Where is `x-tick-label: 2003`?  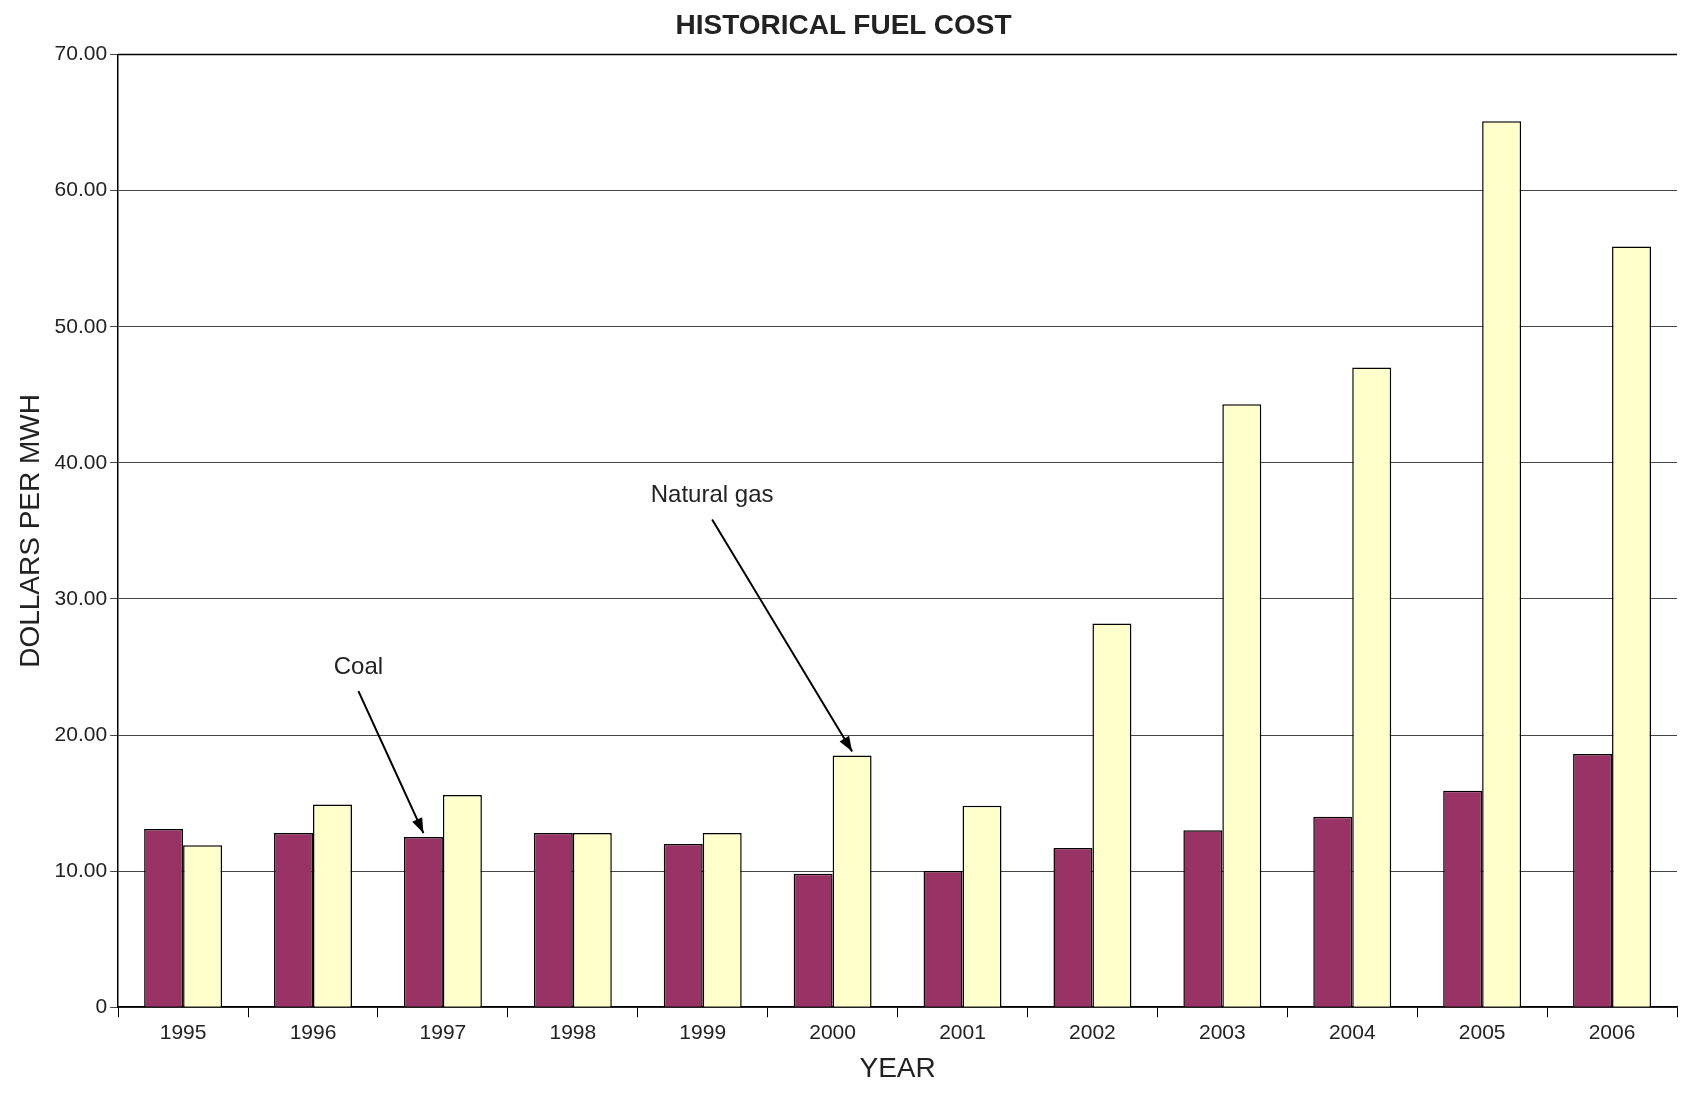 x-tick-label: 2003 is located at coordinates (1222, 1031).